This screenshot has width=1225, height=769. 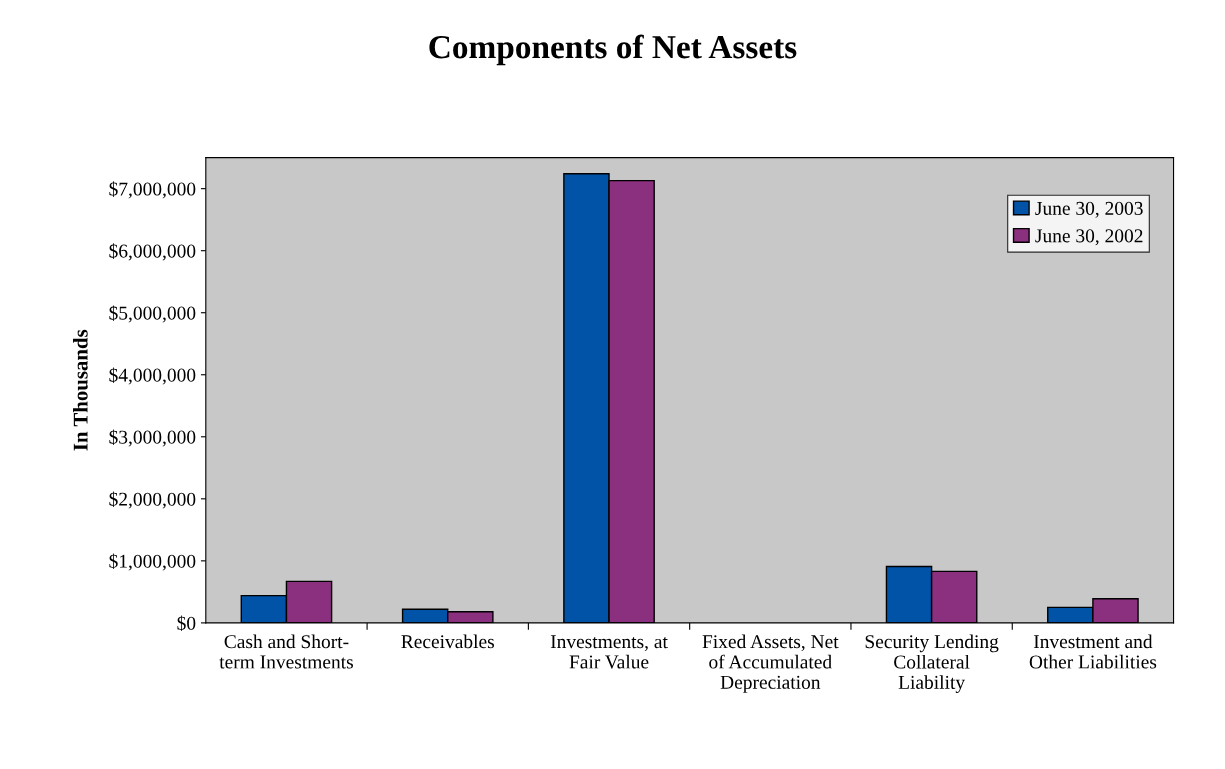 I want to click on y-tick-label: $7,000,000, so click(x=152, y=190).